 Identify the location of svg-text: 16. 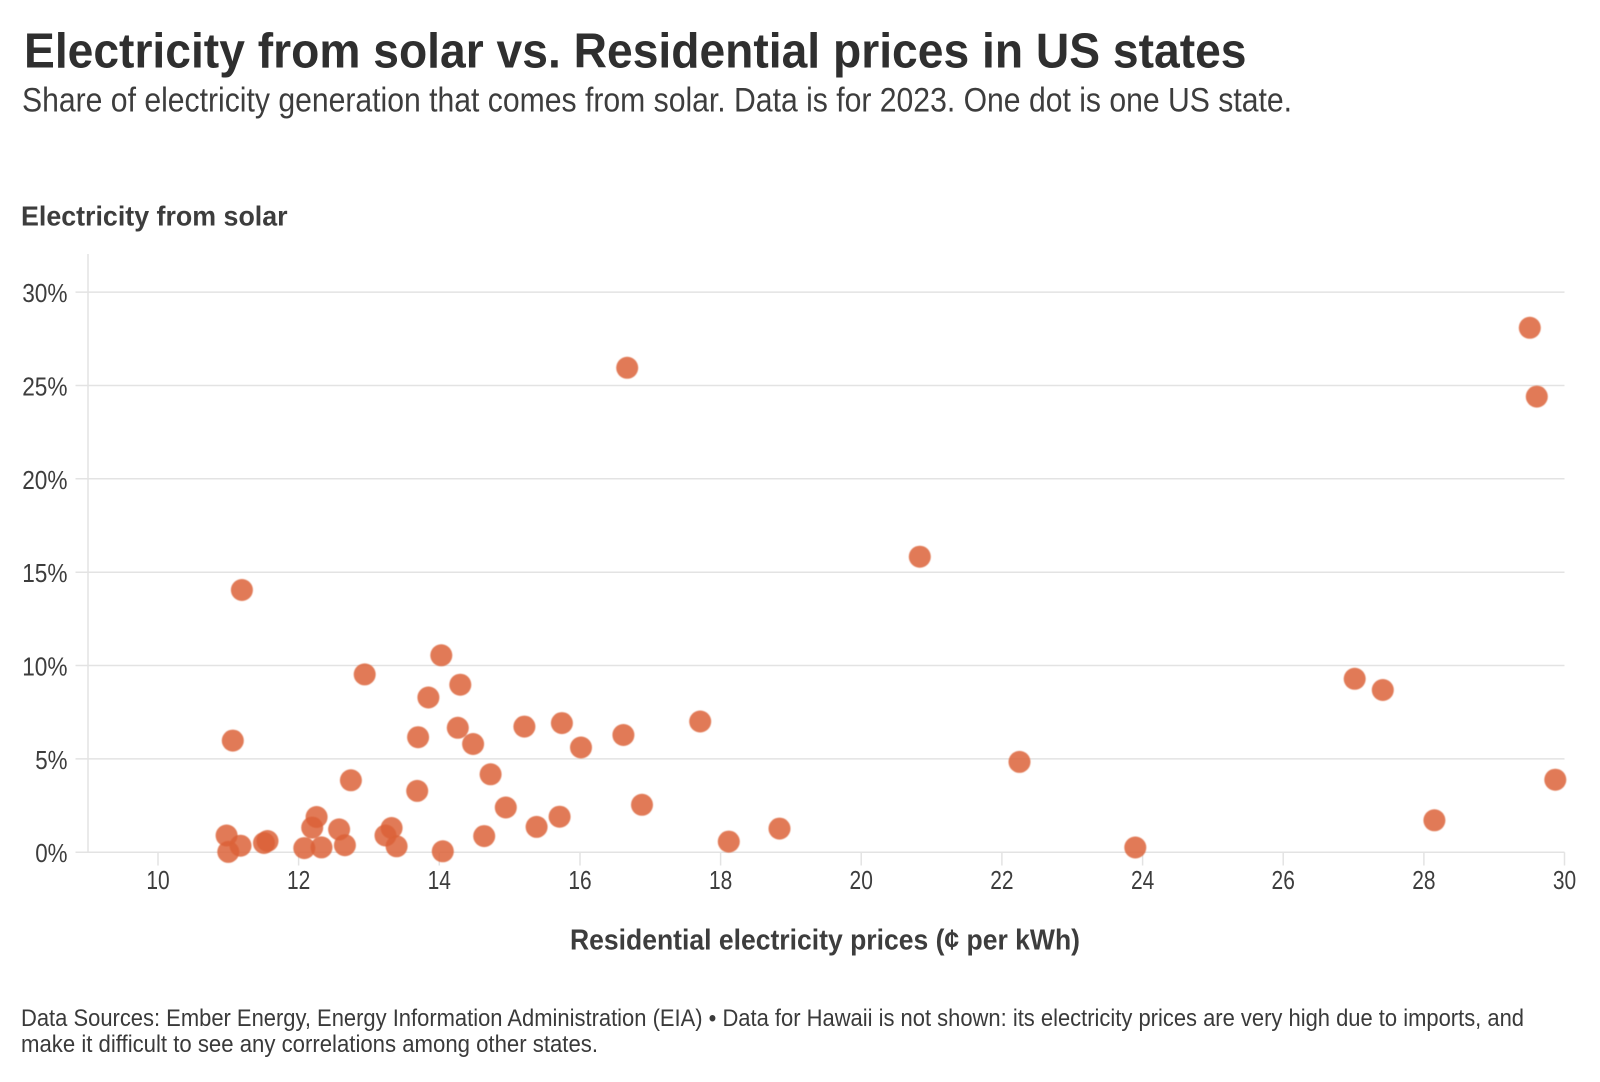
(579, 880).